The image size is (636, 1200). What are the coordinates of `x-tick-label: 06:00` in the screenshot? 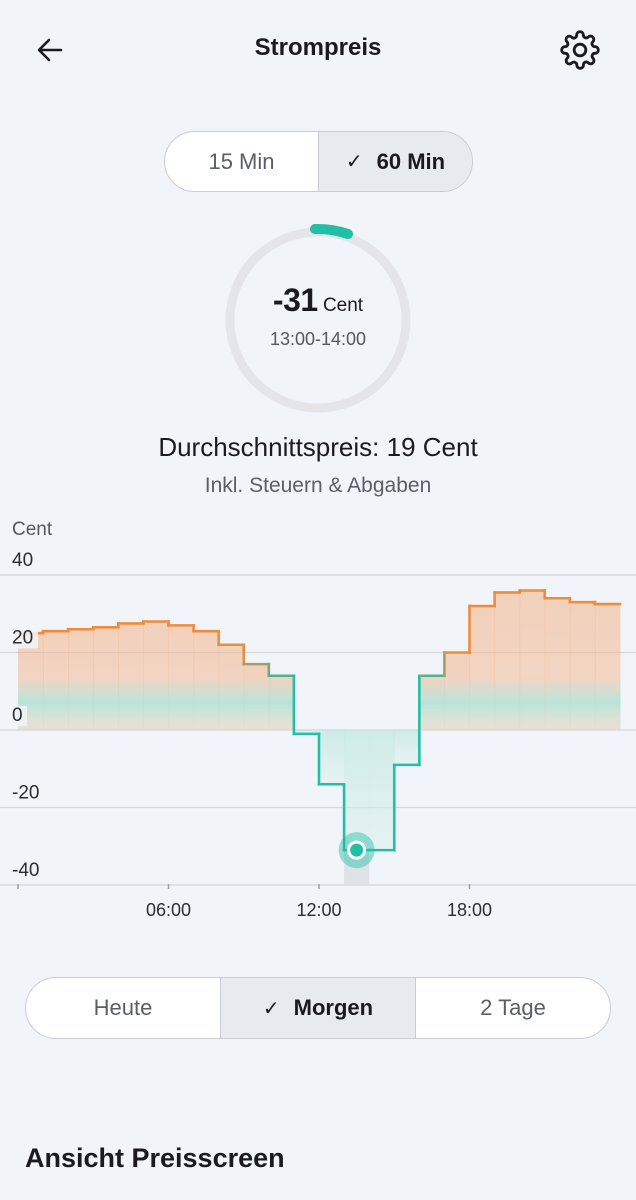 It's located at (168, 910).